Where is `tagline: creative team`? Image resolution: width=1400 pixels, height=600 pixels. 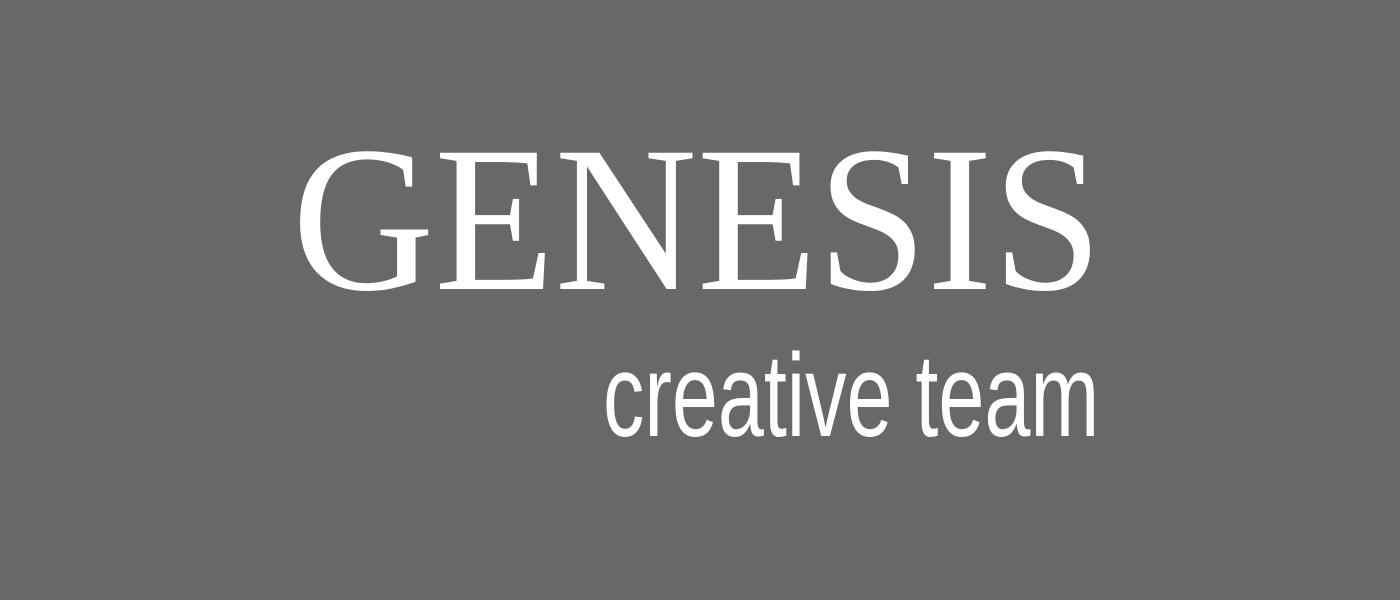
tagline: creative team is located at coordinates (851, 396).